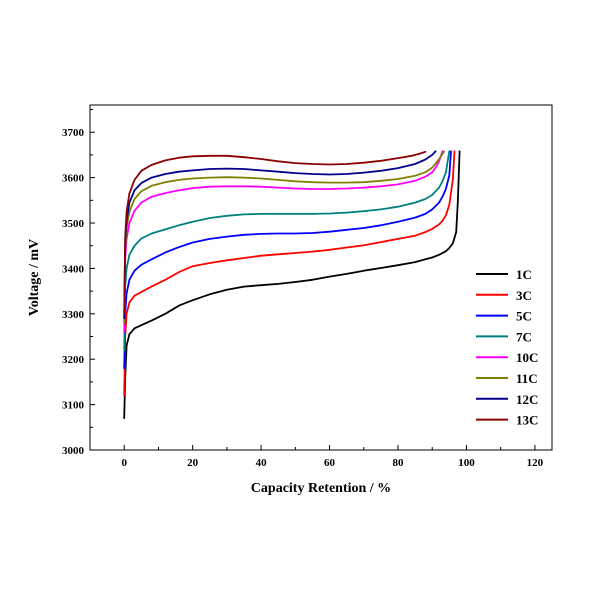 The width and height of the screenshot is (600, 600). Describe the element at coordinates (399, 463) in the screenshot. I see `x-tick-label: 80` at that location.